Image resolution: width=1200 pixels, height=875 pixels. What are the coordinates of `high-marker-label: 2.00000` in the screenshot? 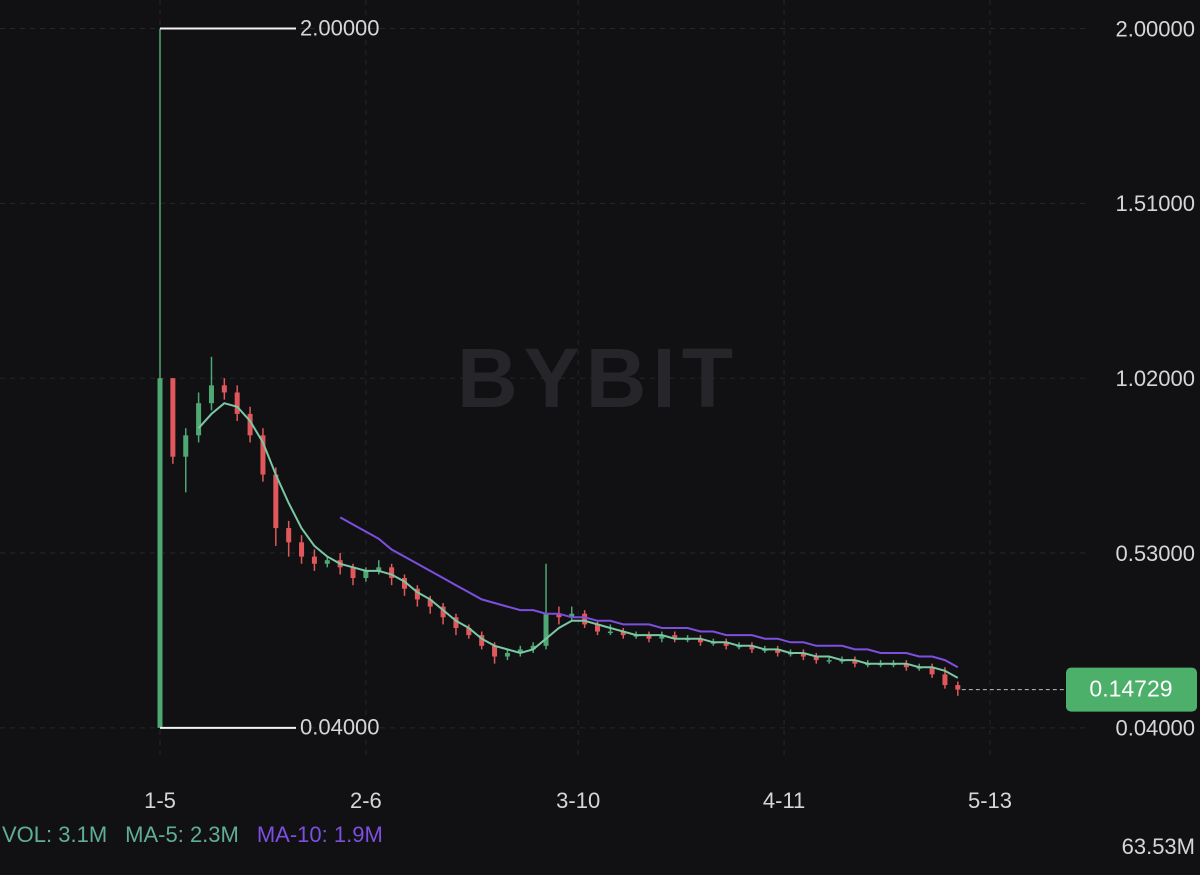 It's located at (340, 27).